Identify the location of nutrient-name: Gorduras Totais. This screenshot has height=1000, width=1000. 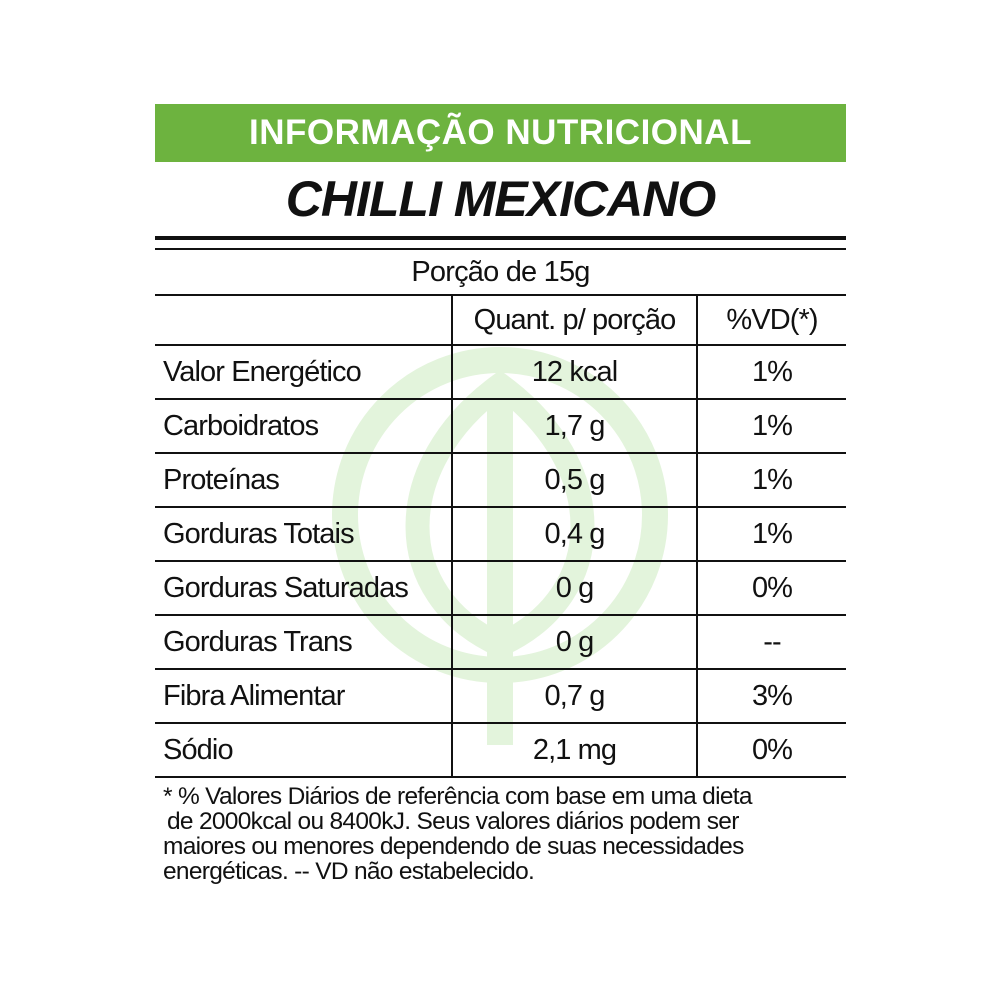
(303, 534).